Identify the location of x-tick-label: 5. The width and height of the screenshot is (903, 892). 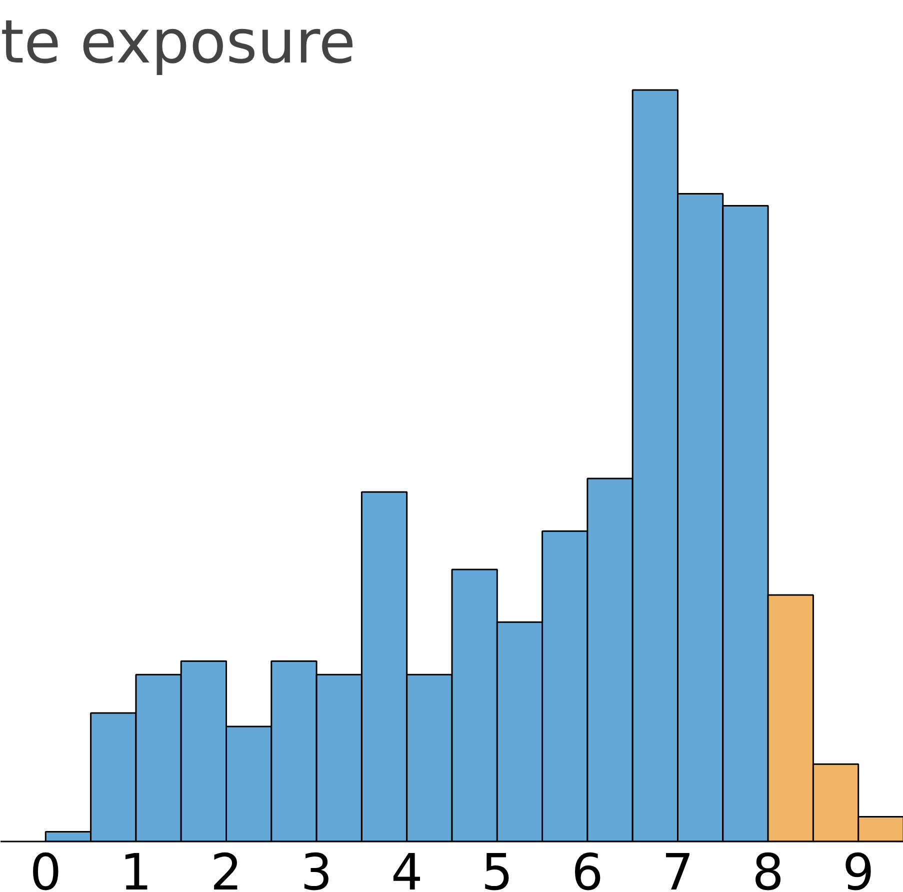
(497, 868).